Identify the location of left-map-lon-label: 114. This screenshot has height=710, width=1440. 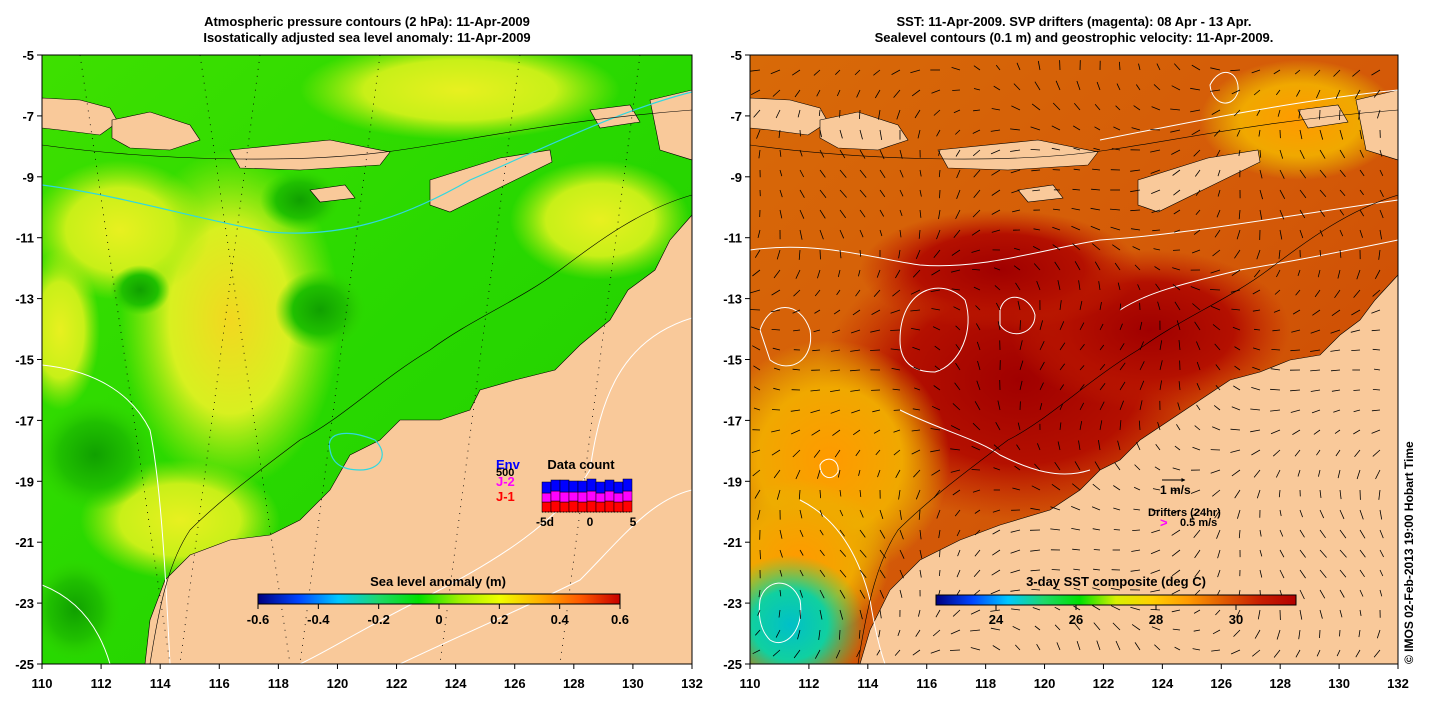
(161, 683).